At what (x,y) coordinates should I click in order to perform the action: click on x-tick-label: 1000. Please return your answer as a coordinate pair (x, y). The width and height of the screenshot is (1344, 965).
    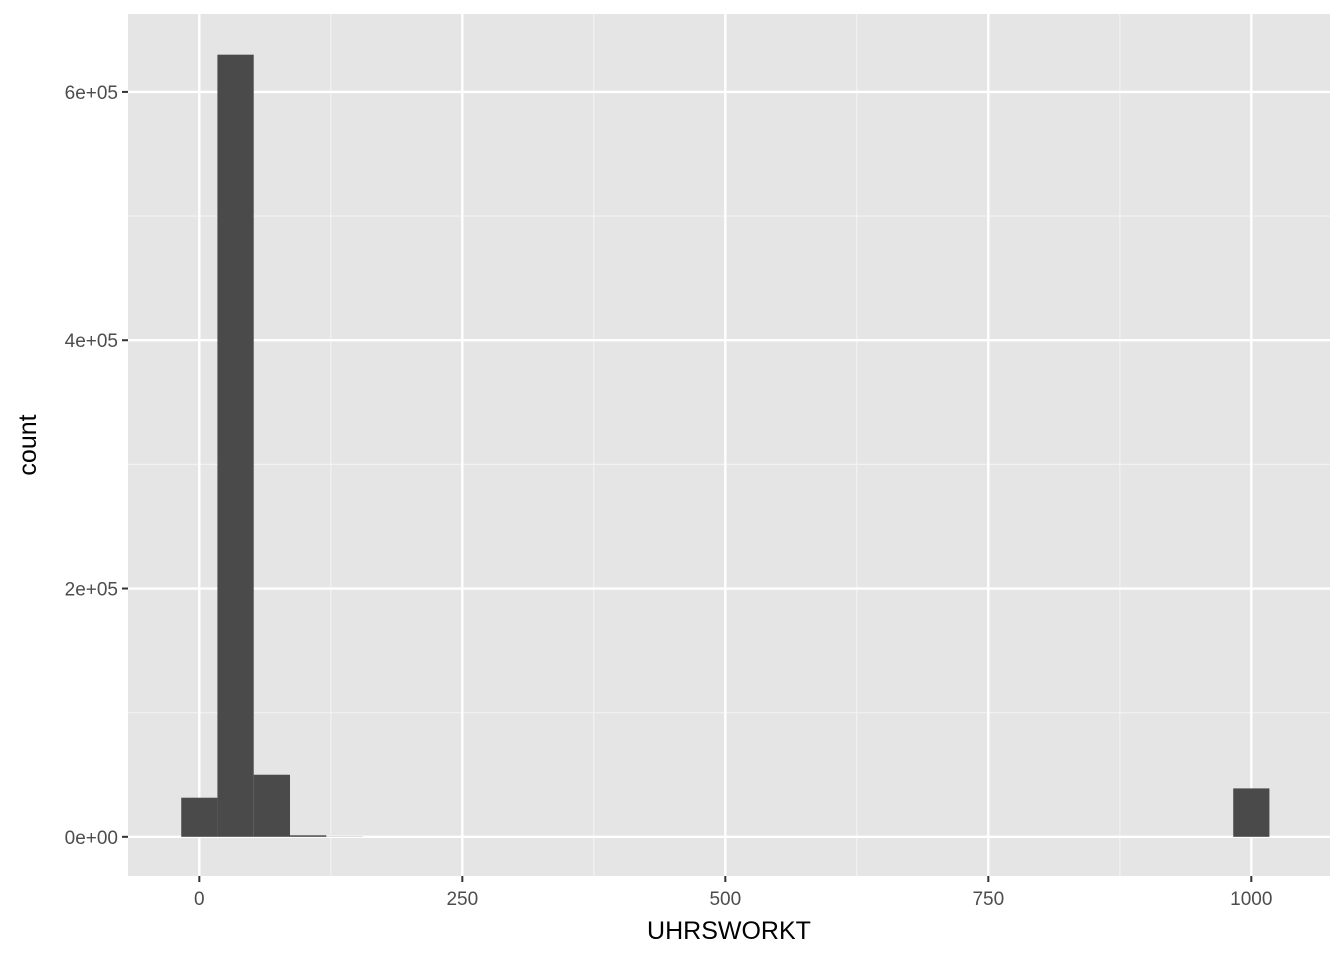
    Looking at the image, I should click on (1251, 899).